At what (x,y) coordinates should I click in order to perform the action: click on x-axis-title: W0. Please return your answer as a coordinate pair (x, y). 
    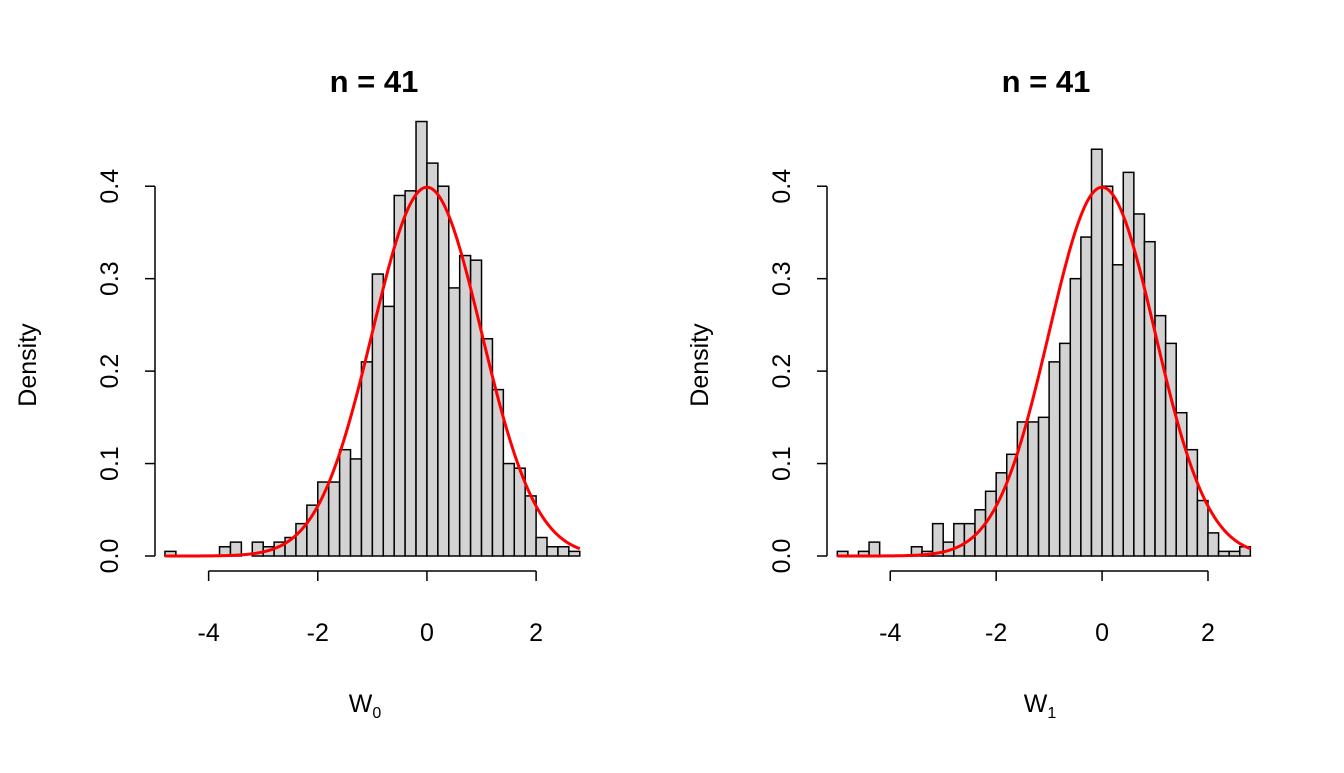
    Looking at the image, I should click on (365, 706).